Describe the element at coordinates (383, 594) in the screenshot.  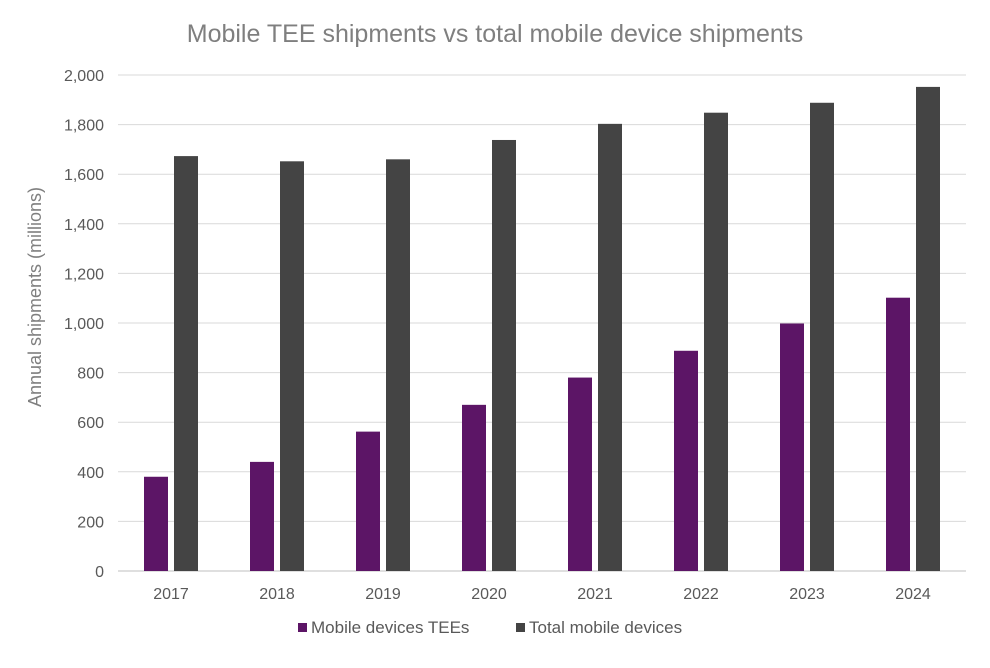
I see `x-tick-label: 2019` at that location.